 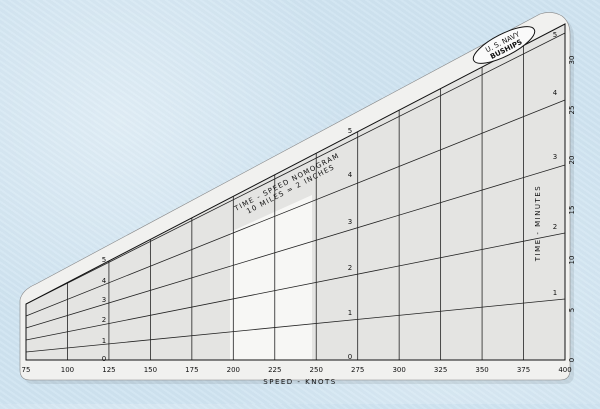 I want to click on x-tick-label: 400, so click(x=564, y=370).